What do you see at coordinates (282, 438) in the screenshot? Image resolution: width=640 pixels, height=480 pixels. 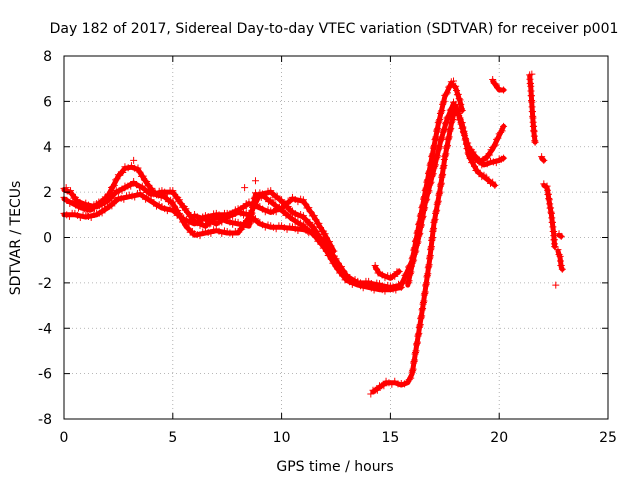 I see `x-tick-label: 10` at bounding box center [282, 438].